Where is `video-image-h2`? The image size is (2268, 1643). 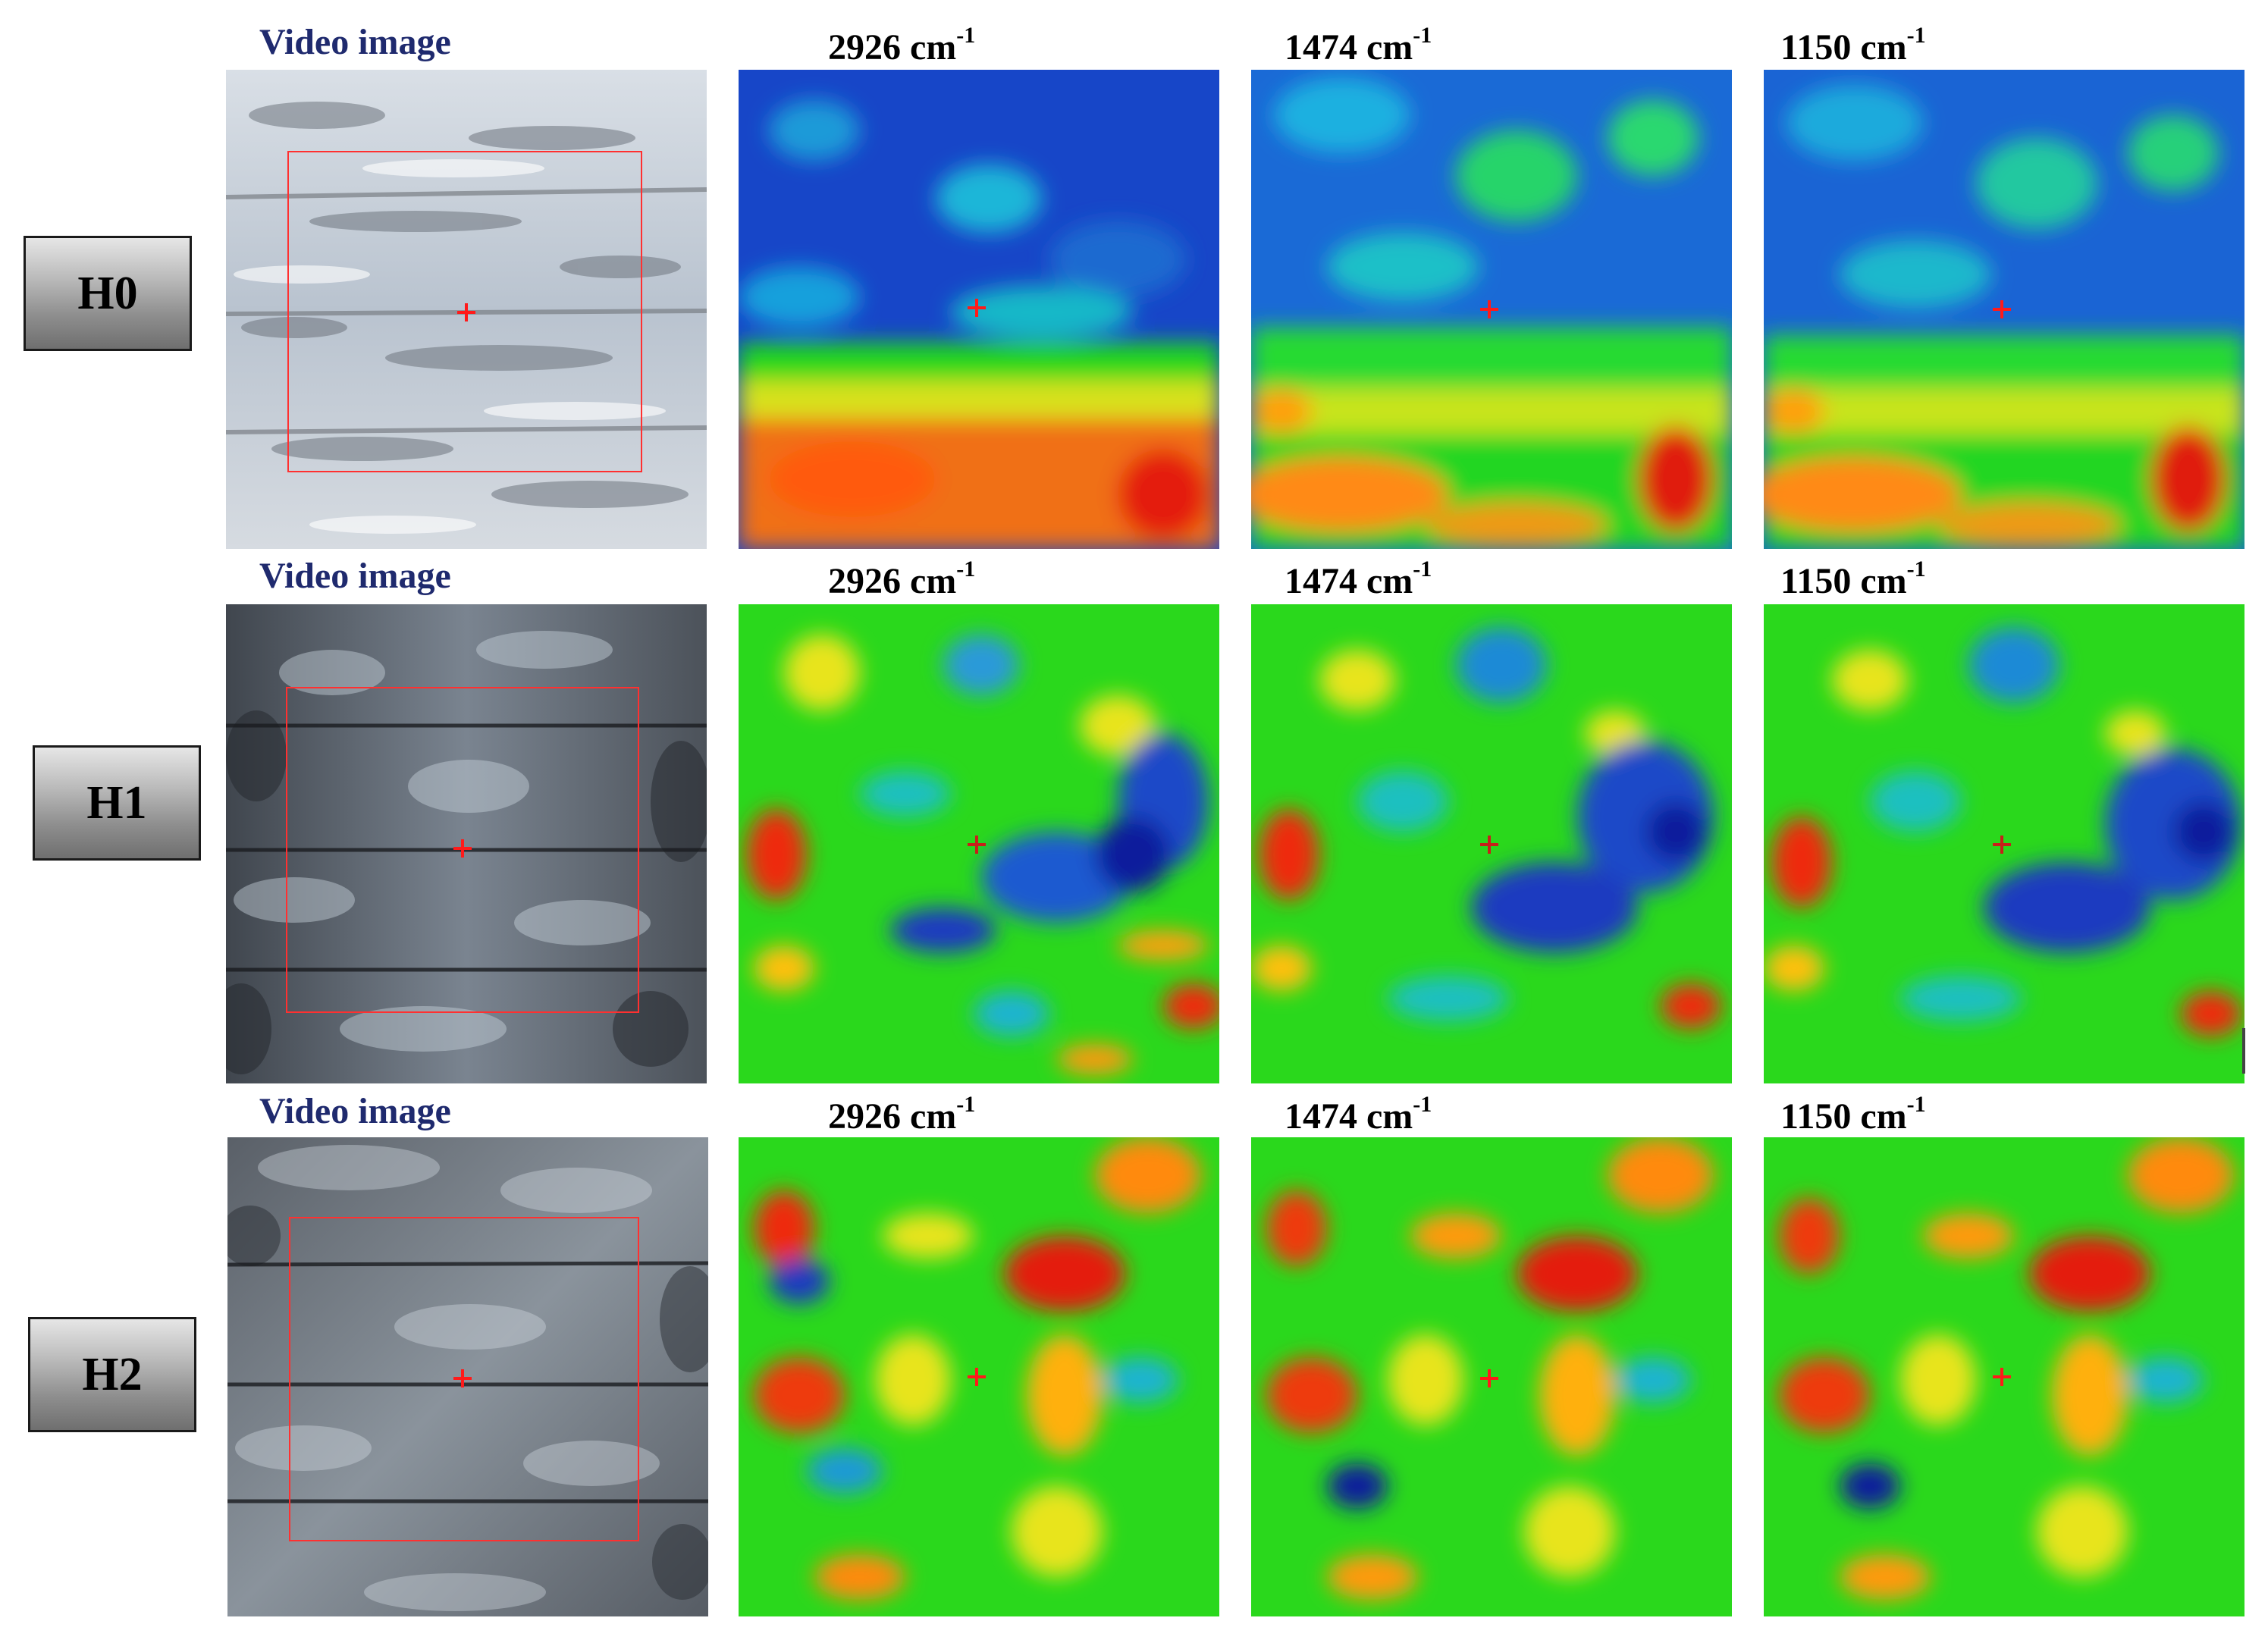
video-image-h2 is located at coordinates (467, 1376).